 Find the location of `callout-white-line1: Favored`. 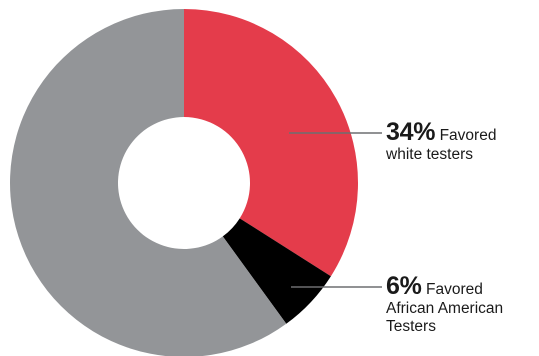

callout-white-line1: Favored is located at coordinates (468, 135).